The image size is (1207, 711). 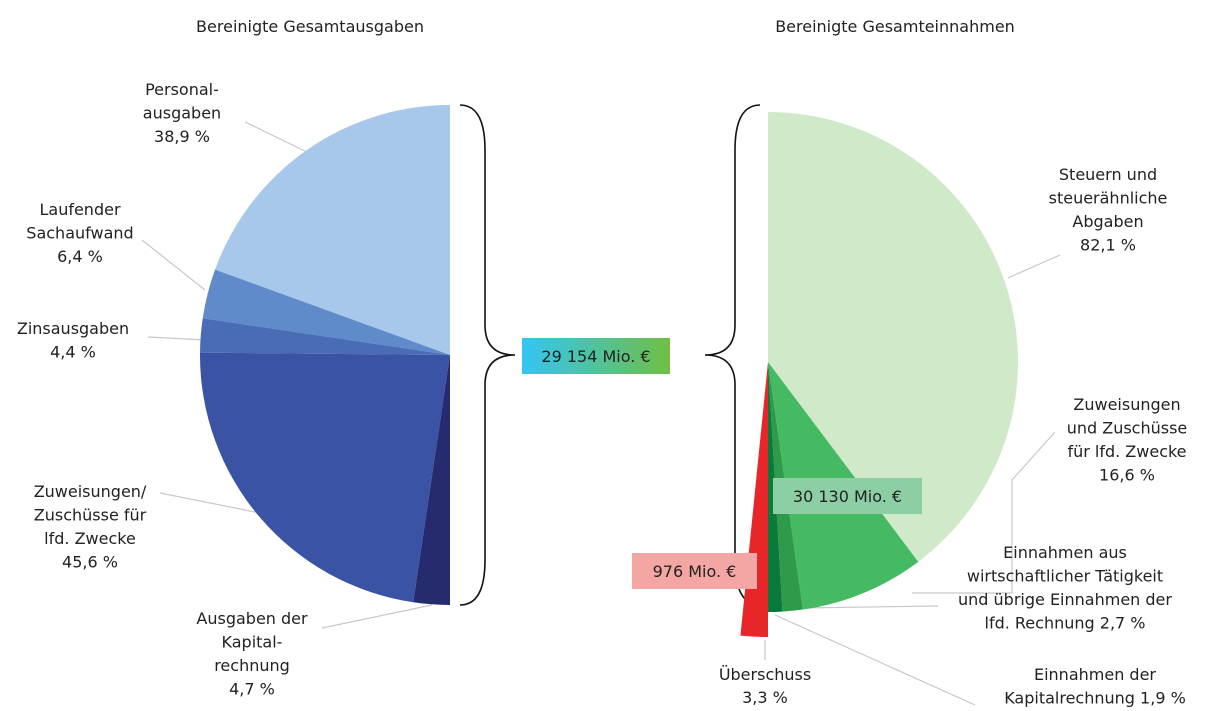 What do you see at coordinates (73, 352) in the screenshot?
I see `value-label: 4,4 %` at bounding box center [73, 352].